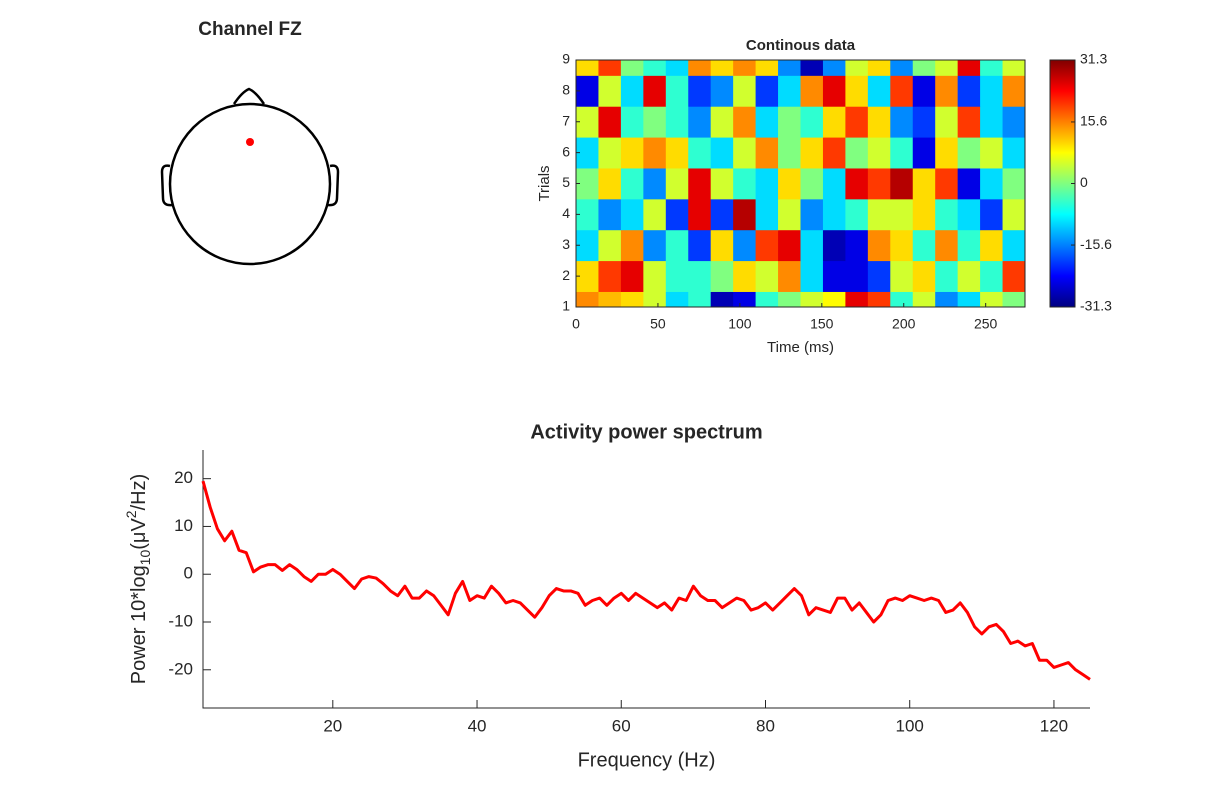 This screenshot has width=1206, height=797. What do you see at coordinates (131, 514) in the screenshot?
I see `y-axis-label-part: 2` at bounding box center [131, 514].